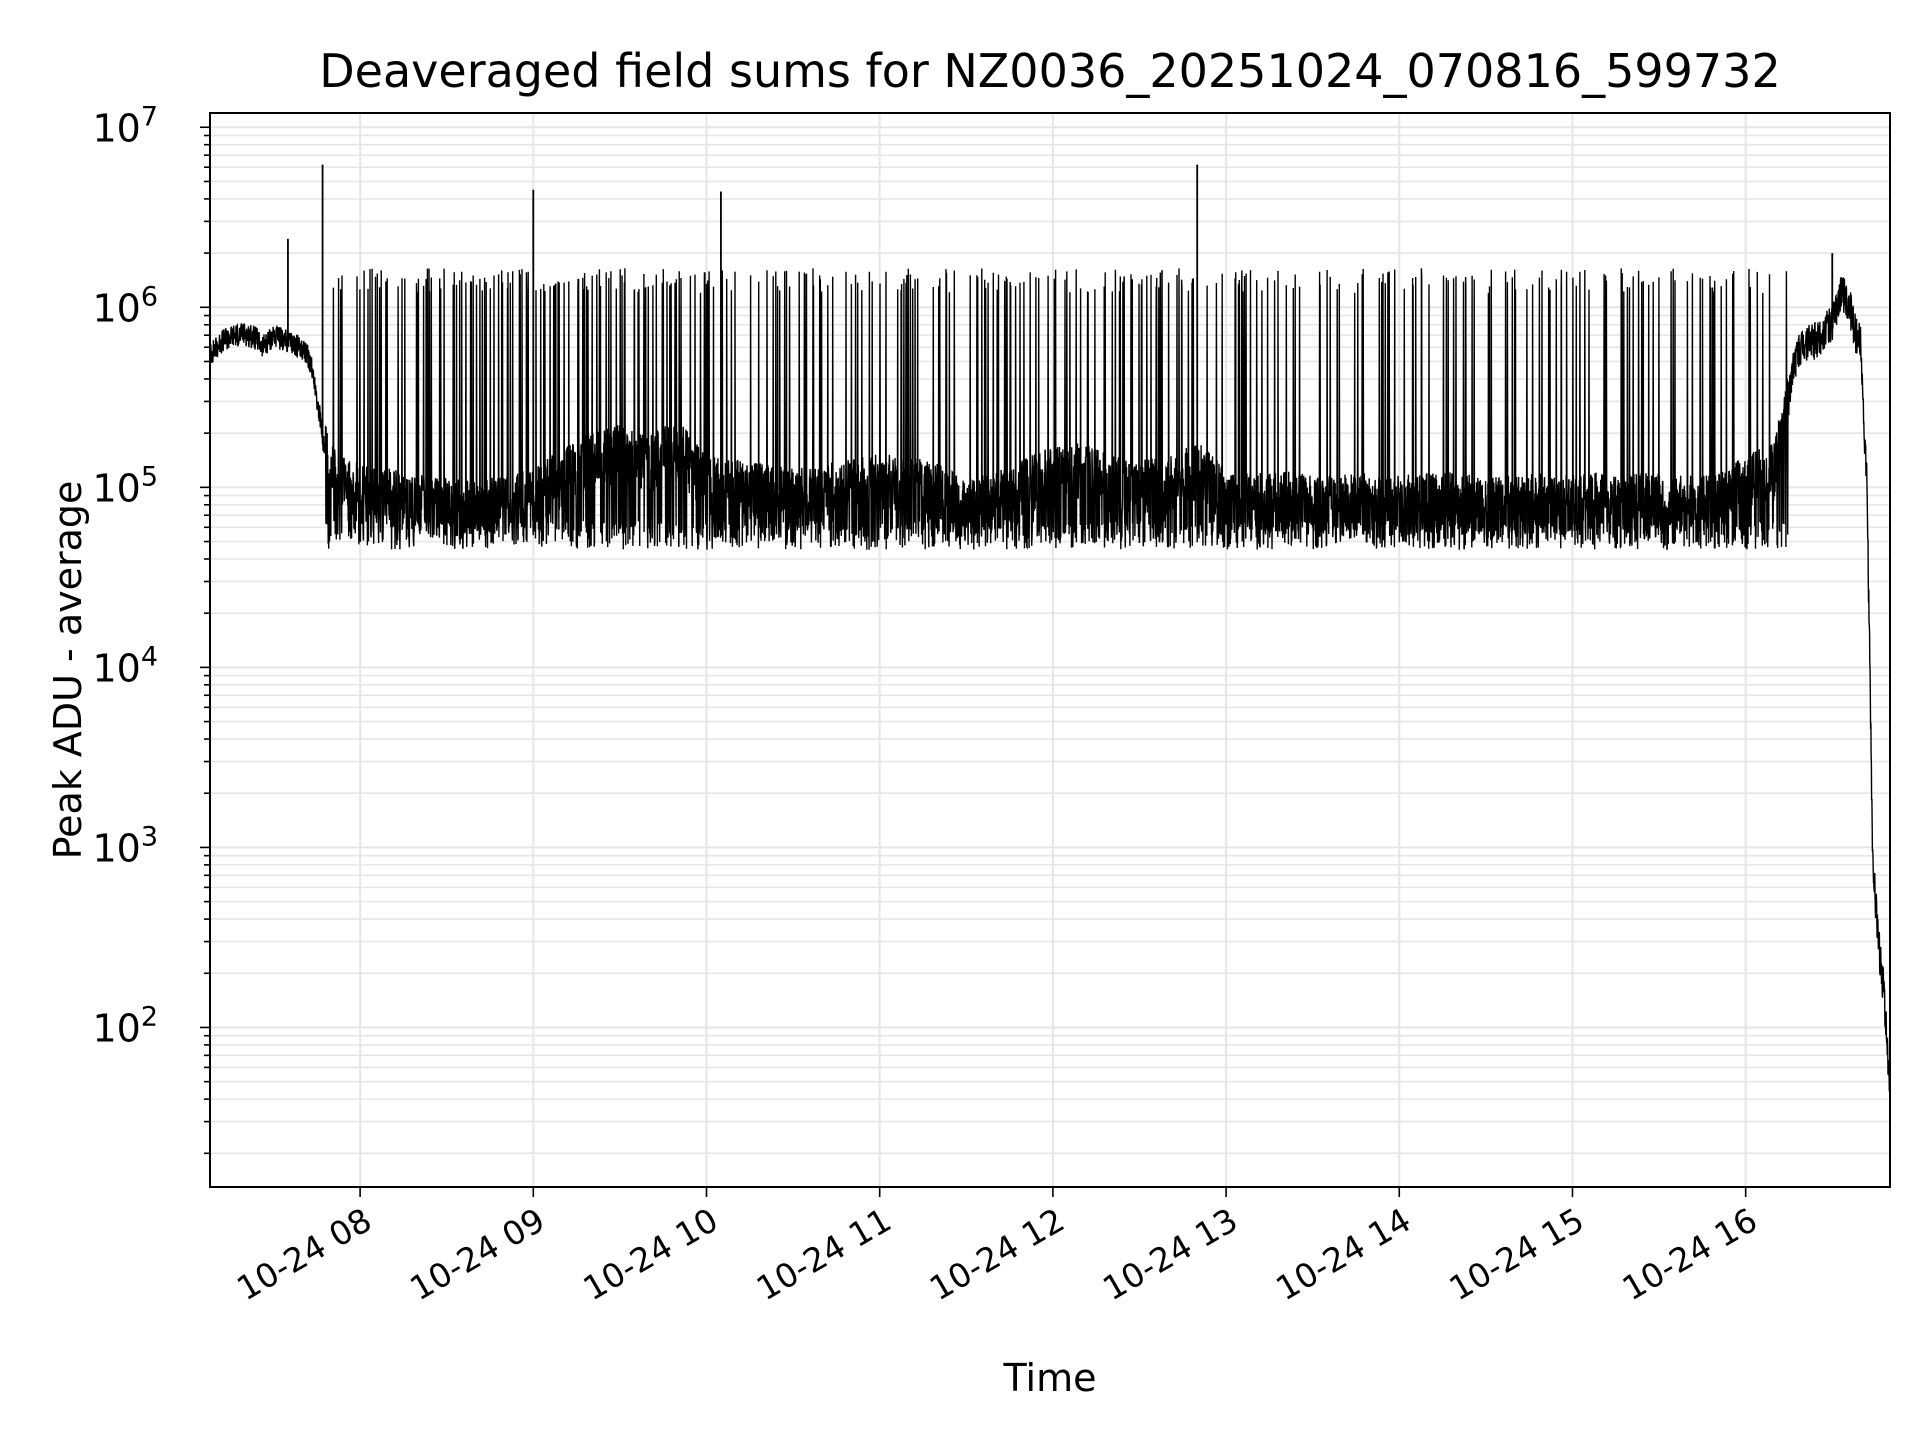 Image resolution: width=1920 pixels, height=1440 pixels. I want to click on x-tick-label: 10-24 13, so click(1170, 1254).